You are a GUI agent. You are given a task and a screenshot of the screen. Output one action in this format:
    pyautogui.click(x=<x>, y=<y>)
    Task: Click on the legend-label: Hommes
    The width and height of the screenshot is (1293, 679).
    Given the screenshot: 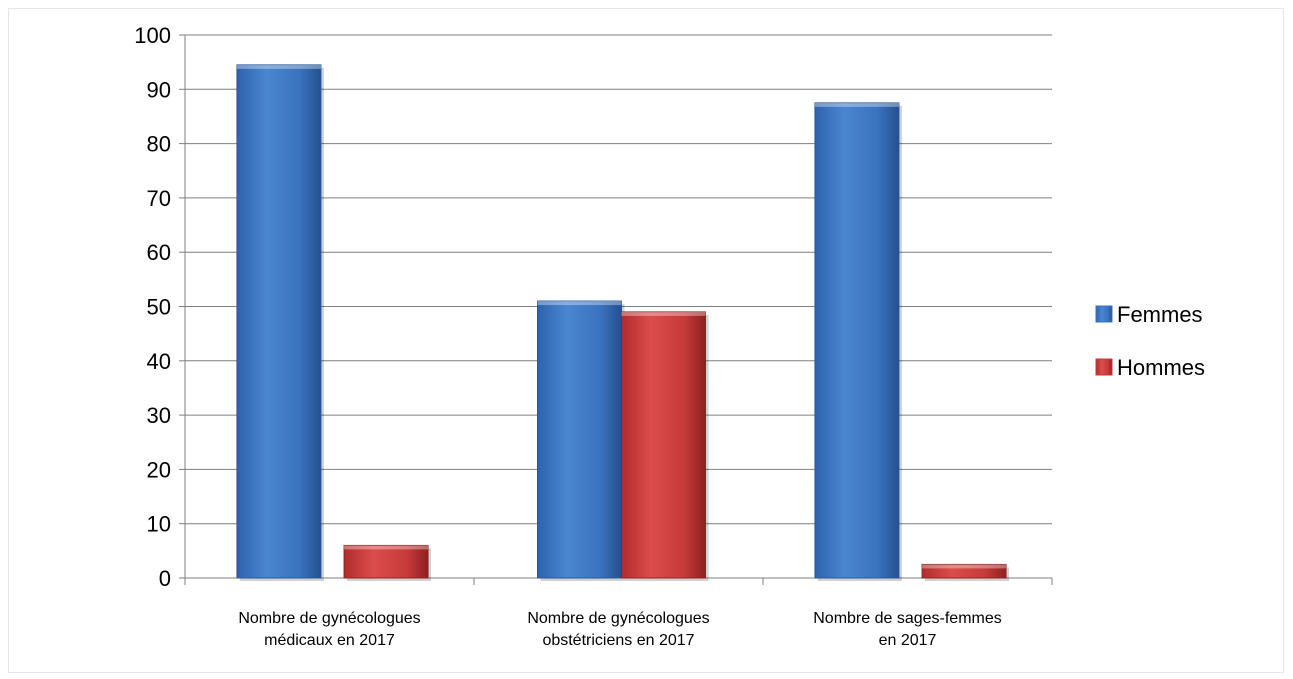 What is the action you would take?
    pyautogui.click(x=1161, y=367)
    